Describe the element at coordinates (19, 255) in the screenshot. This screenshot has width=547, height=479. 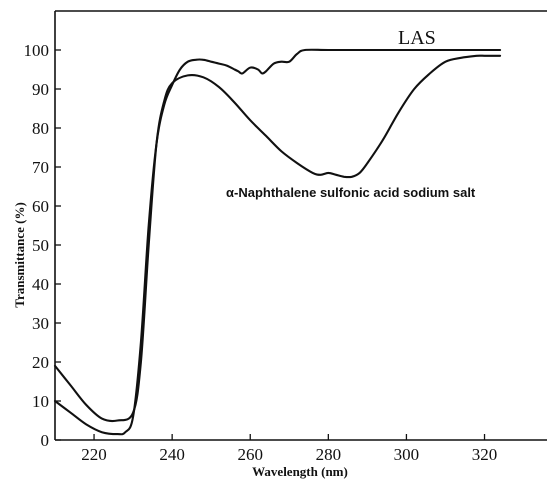
I see `y-axis-title: Transmittance (%)` at that location.